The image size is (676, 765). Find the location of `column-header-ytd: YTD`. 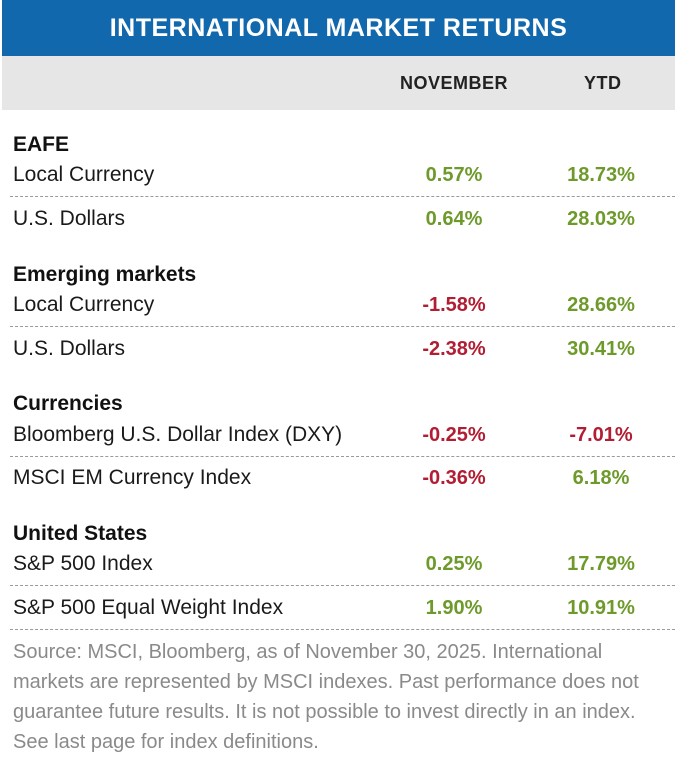

column-header-ytd: YTD is located at coordinates (603, 83).